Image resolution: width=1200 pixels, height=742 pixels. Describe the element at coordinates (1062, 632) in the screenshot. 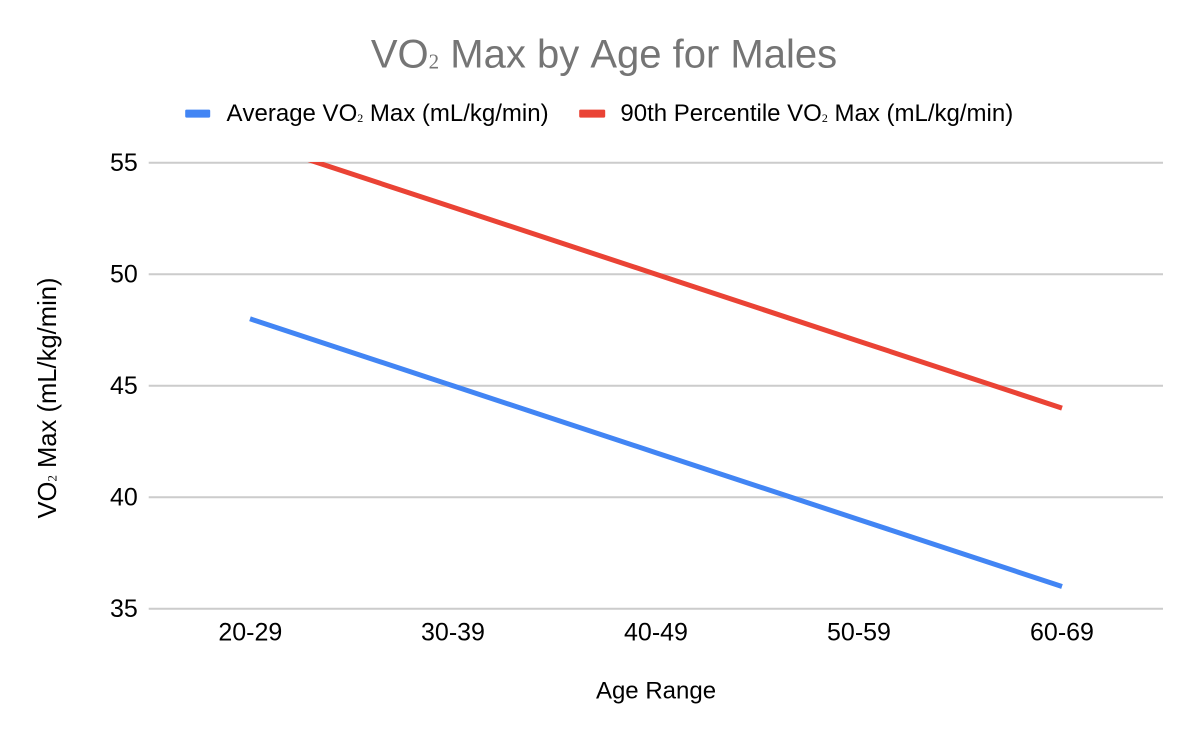

I see `svg-text: 60-69` at that location.